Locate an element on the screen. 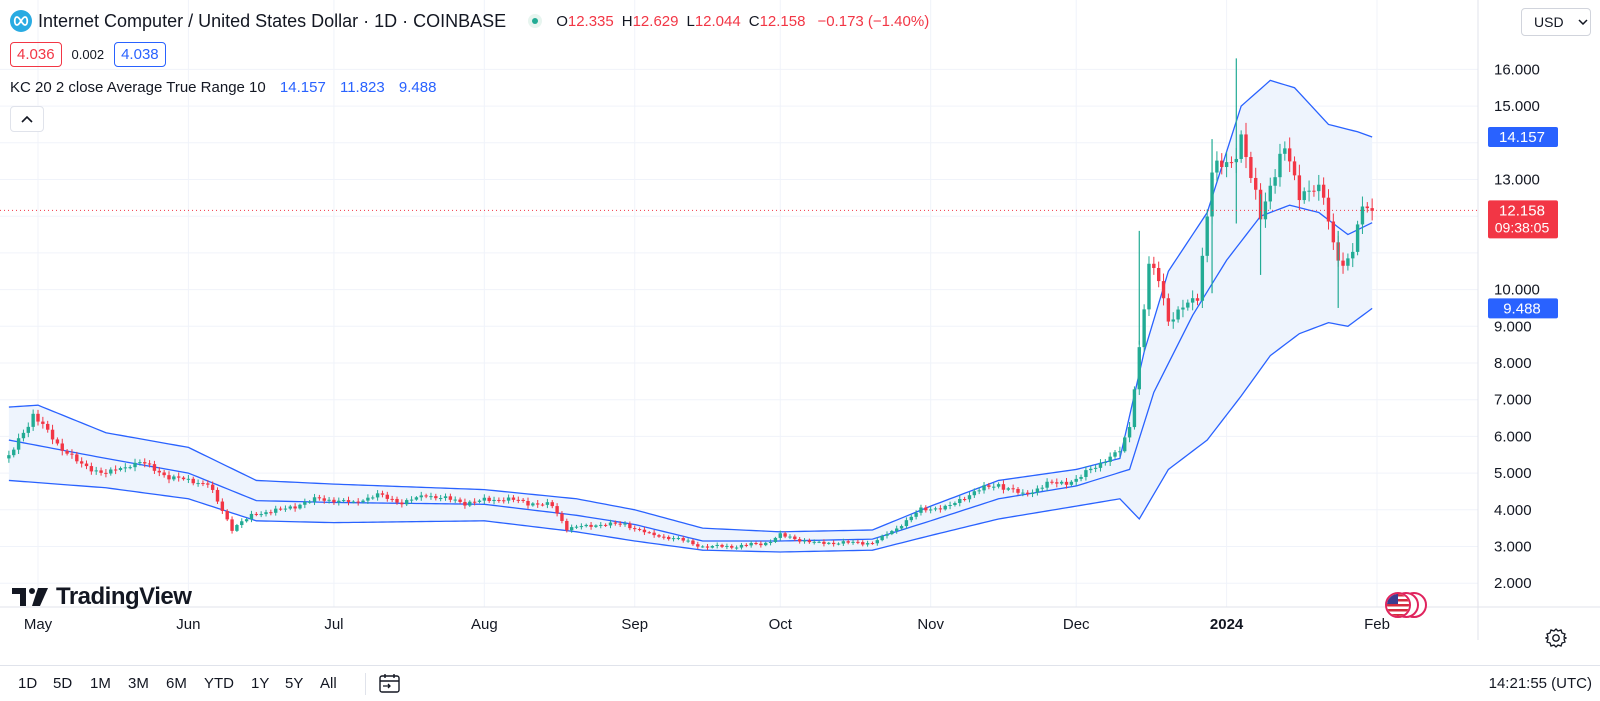  toolbar-divider is located at coordinates (365, 684).